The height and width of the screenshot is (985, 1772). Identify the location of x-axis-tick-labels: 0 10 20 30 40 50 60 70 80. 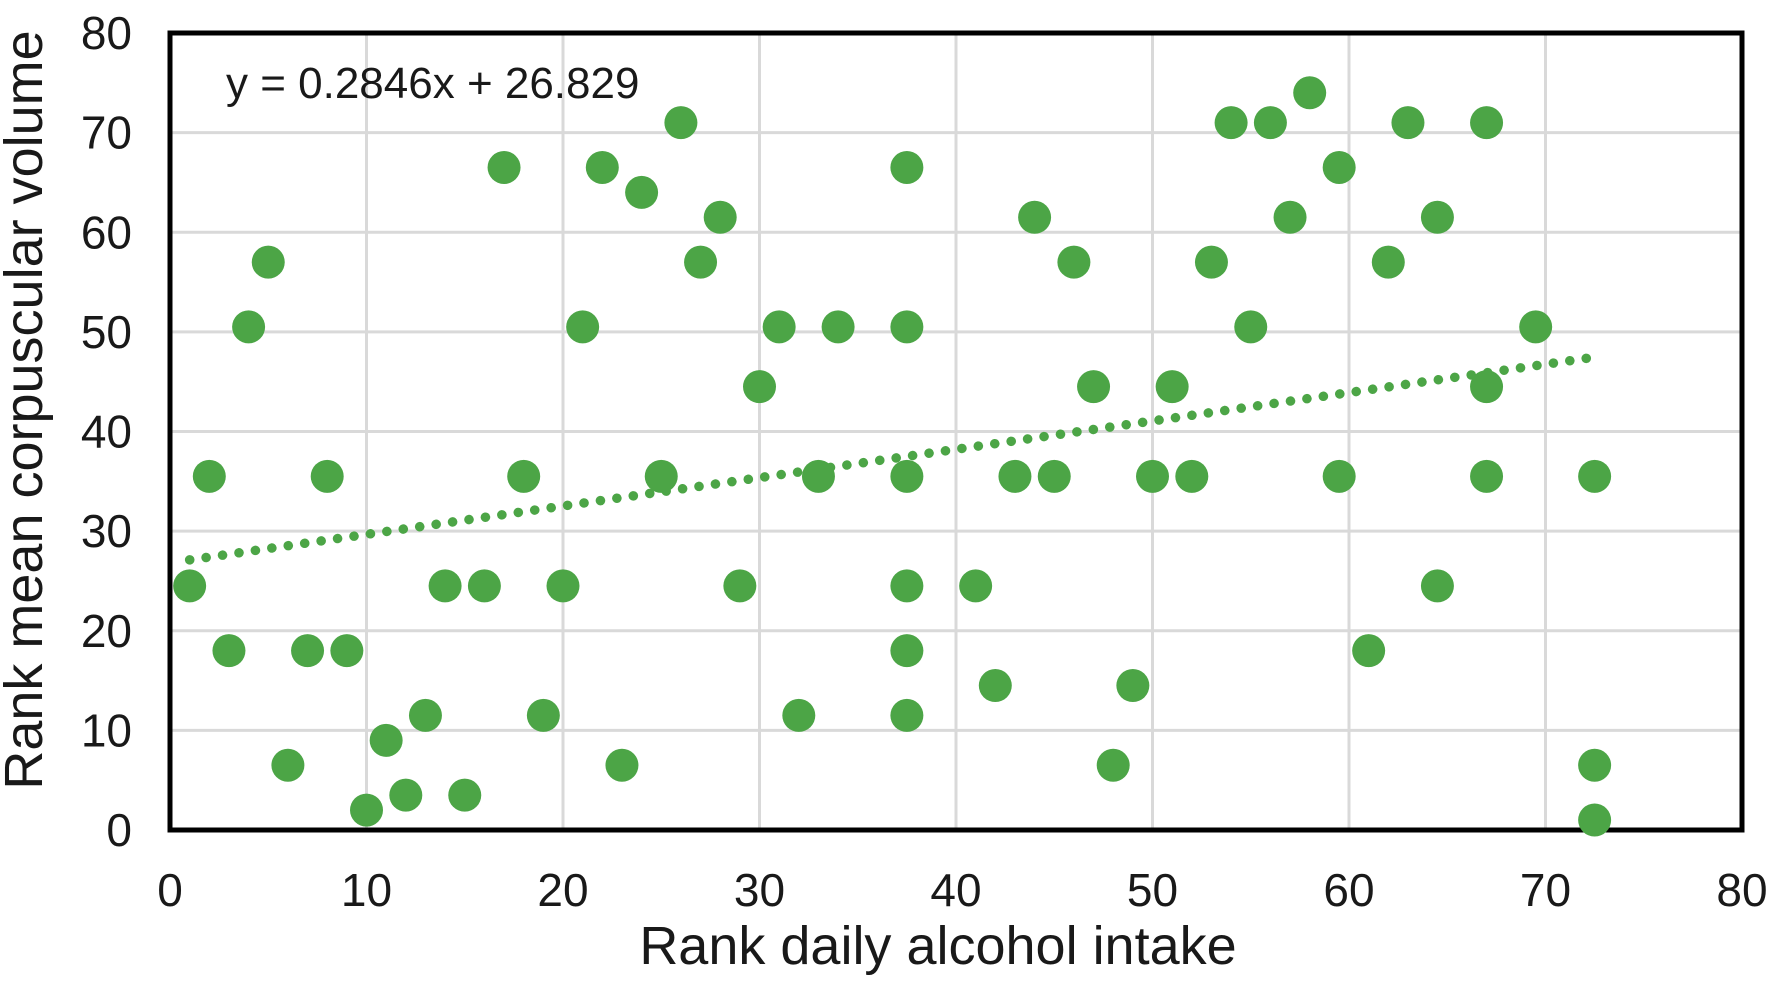
(962, 890).